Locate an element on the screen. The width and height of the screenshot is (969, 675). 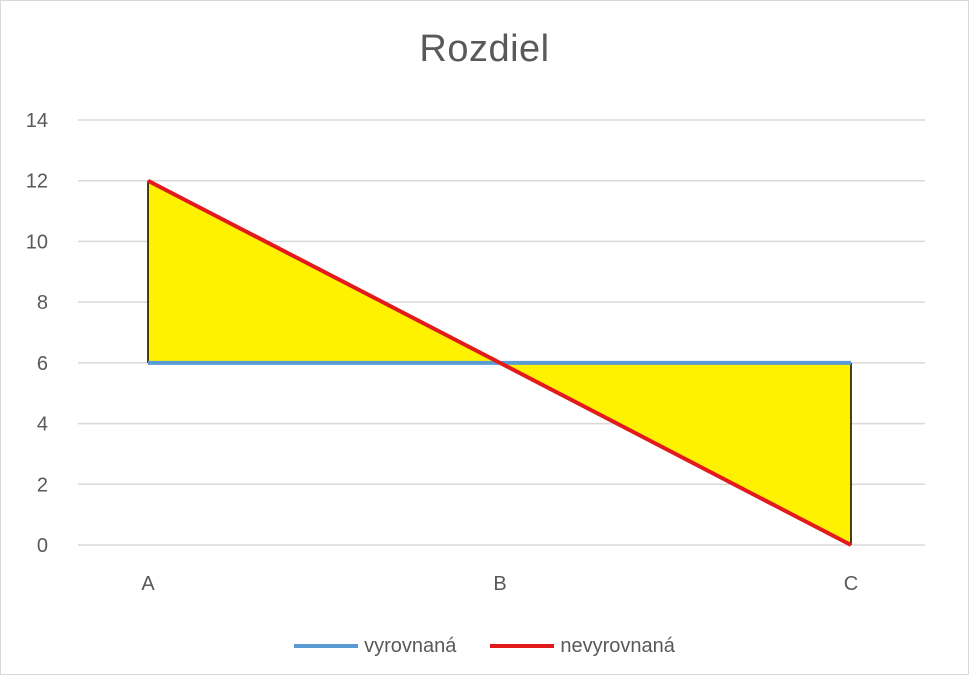
y-tick-label-6: 6 is located at coordinates (42, 364).